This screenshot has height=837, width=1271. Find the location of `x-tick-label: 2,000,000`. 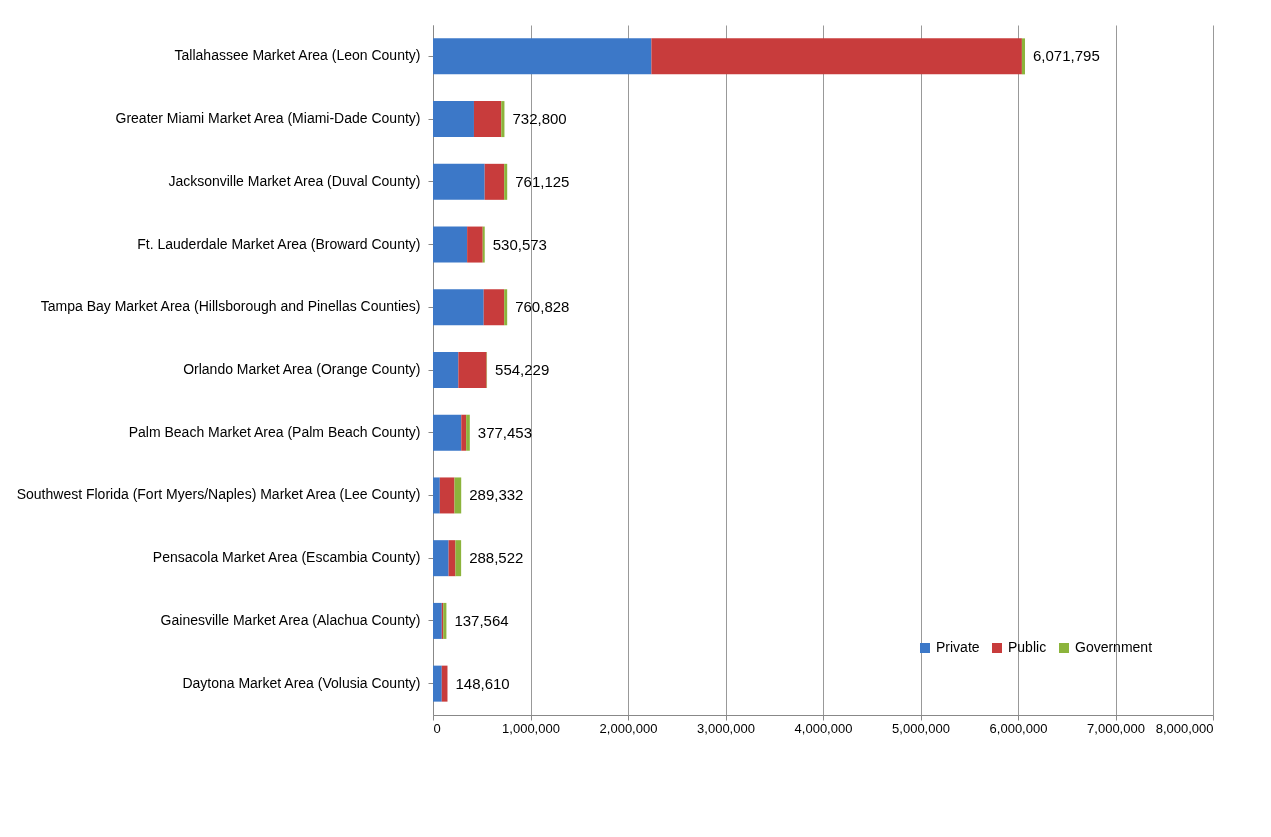

x-tick-label: 2,000,000 is located at coordinates (628, 728).